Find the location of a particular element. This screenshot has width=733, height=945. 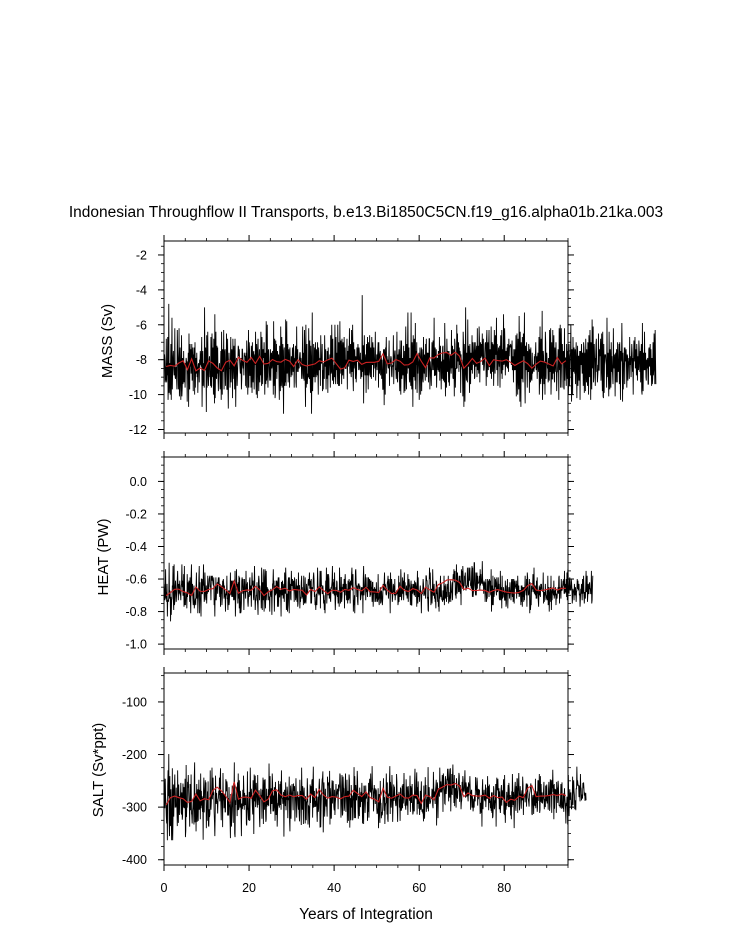

panel-salt: SALT (Sv*ppt) -100 -200 -300 -400 is located at coordinates (338, 769).